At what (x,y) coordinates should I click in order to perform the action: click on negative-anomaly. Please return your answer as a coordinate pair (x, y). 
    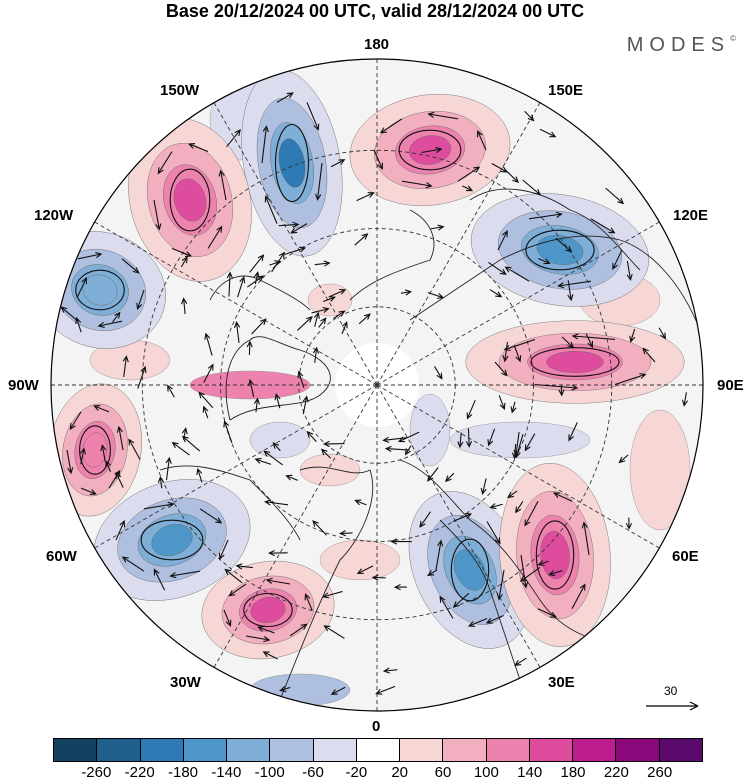
    Looking at the image, I should click on (560, 250).